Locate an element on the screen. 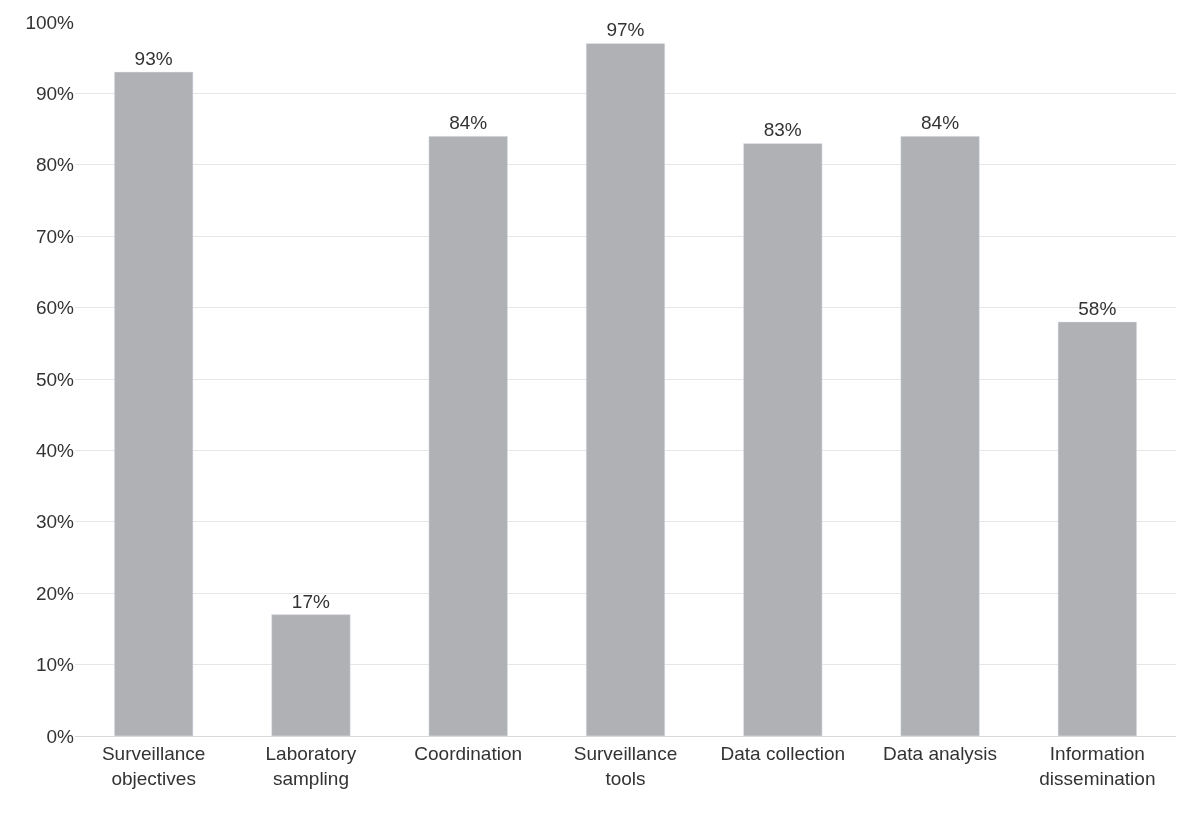 This screenshot has height=814, width=1188. x-tick-label: Surveillance objectives is located at coordinates (153, 765).